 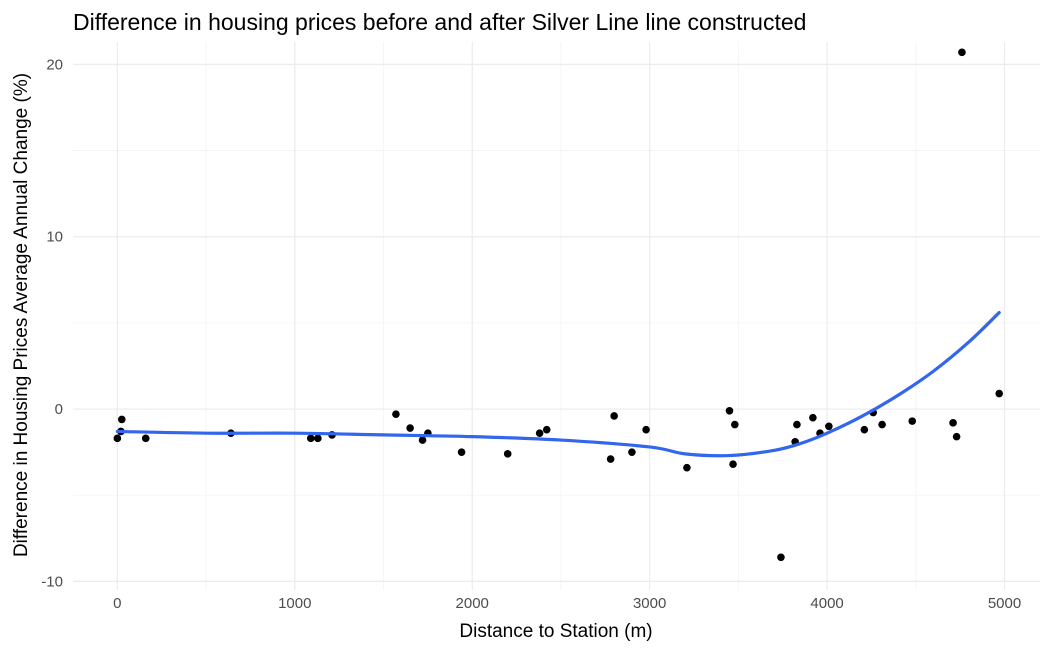 What do you see at coordinates (52, 323) in the screenshot?
I see `y-axis-ticks: -10 0 10 20` at bounding box center [52, 323].